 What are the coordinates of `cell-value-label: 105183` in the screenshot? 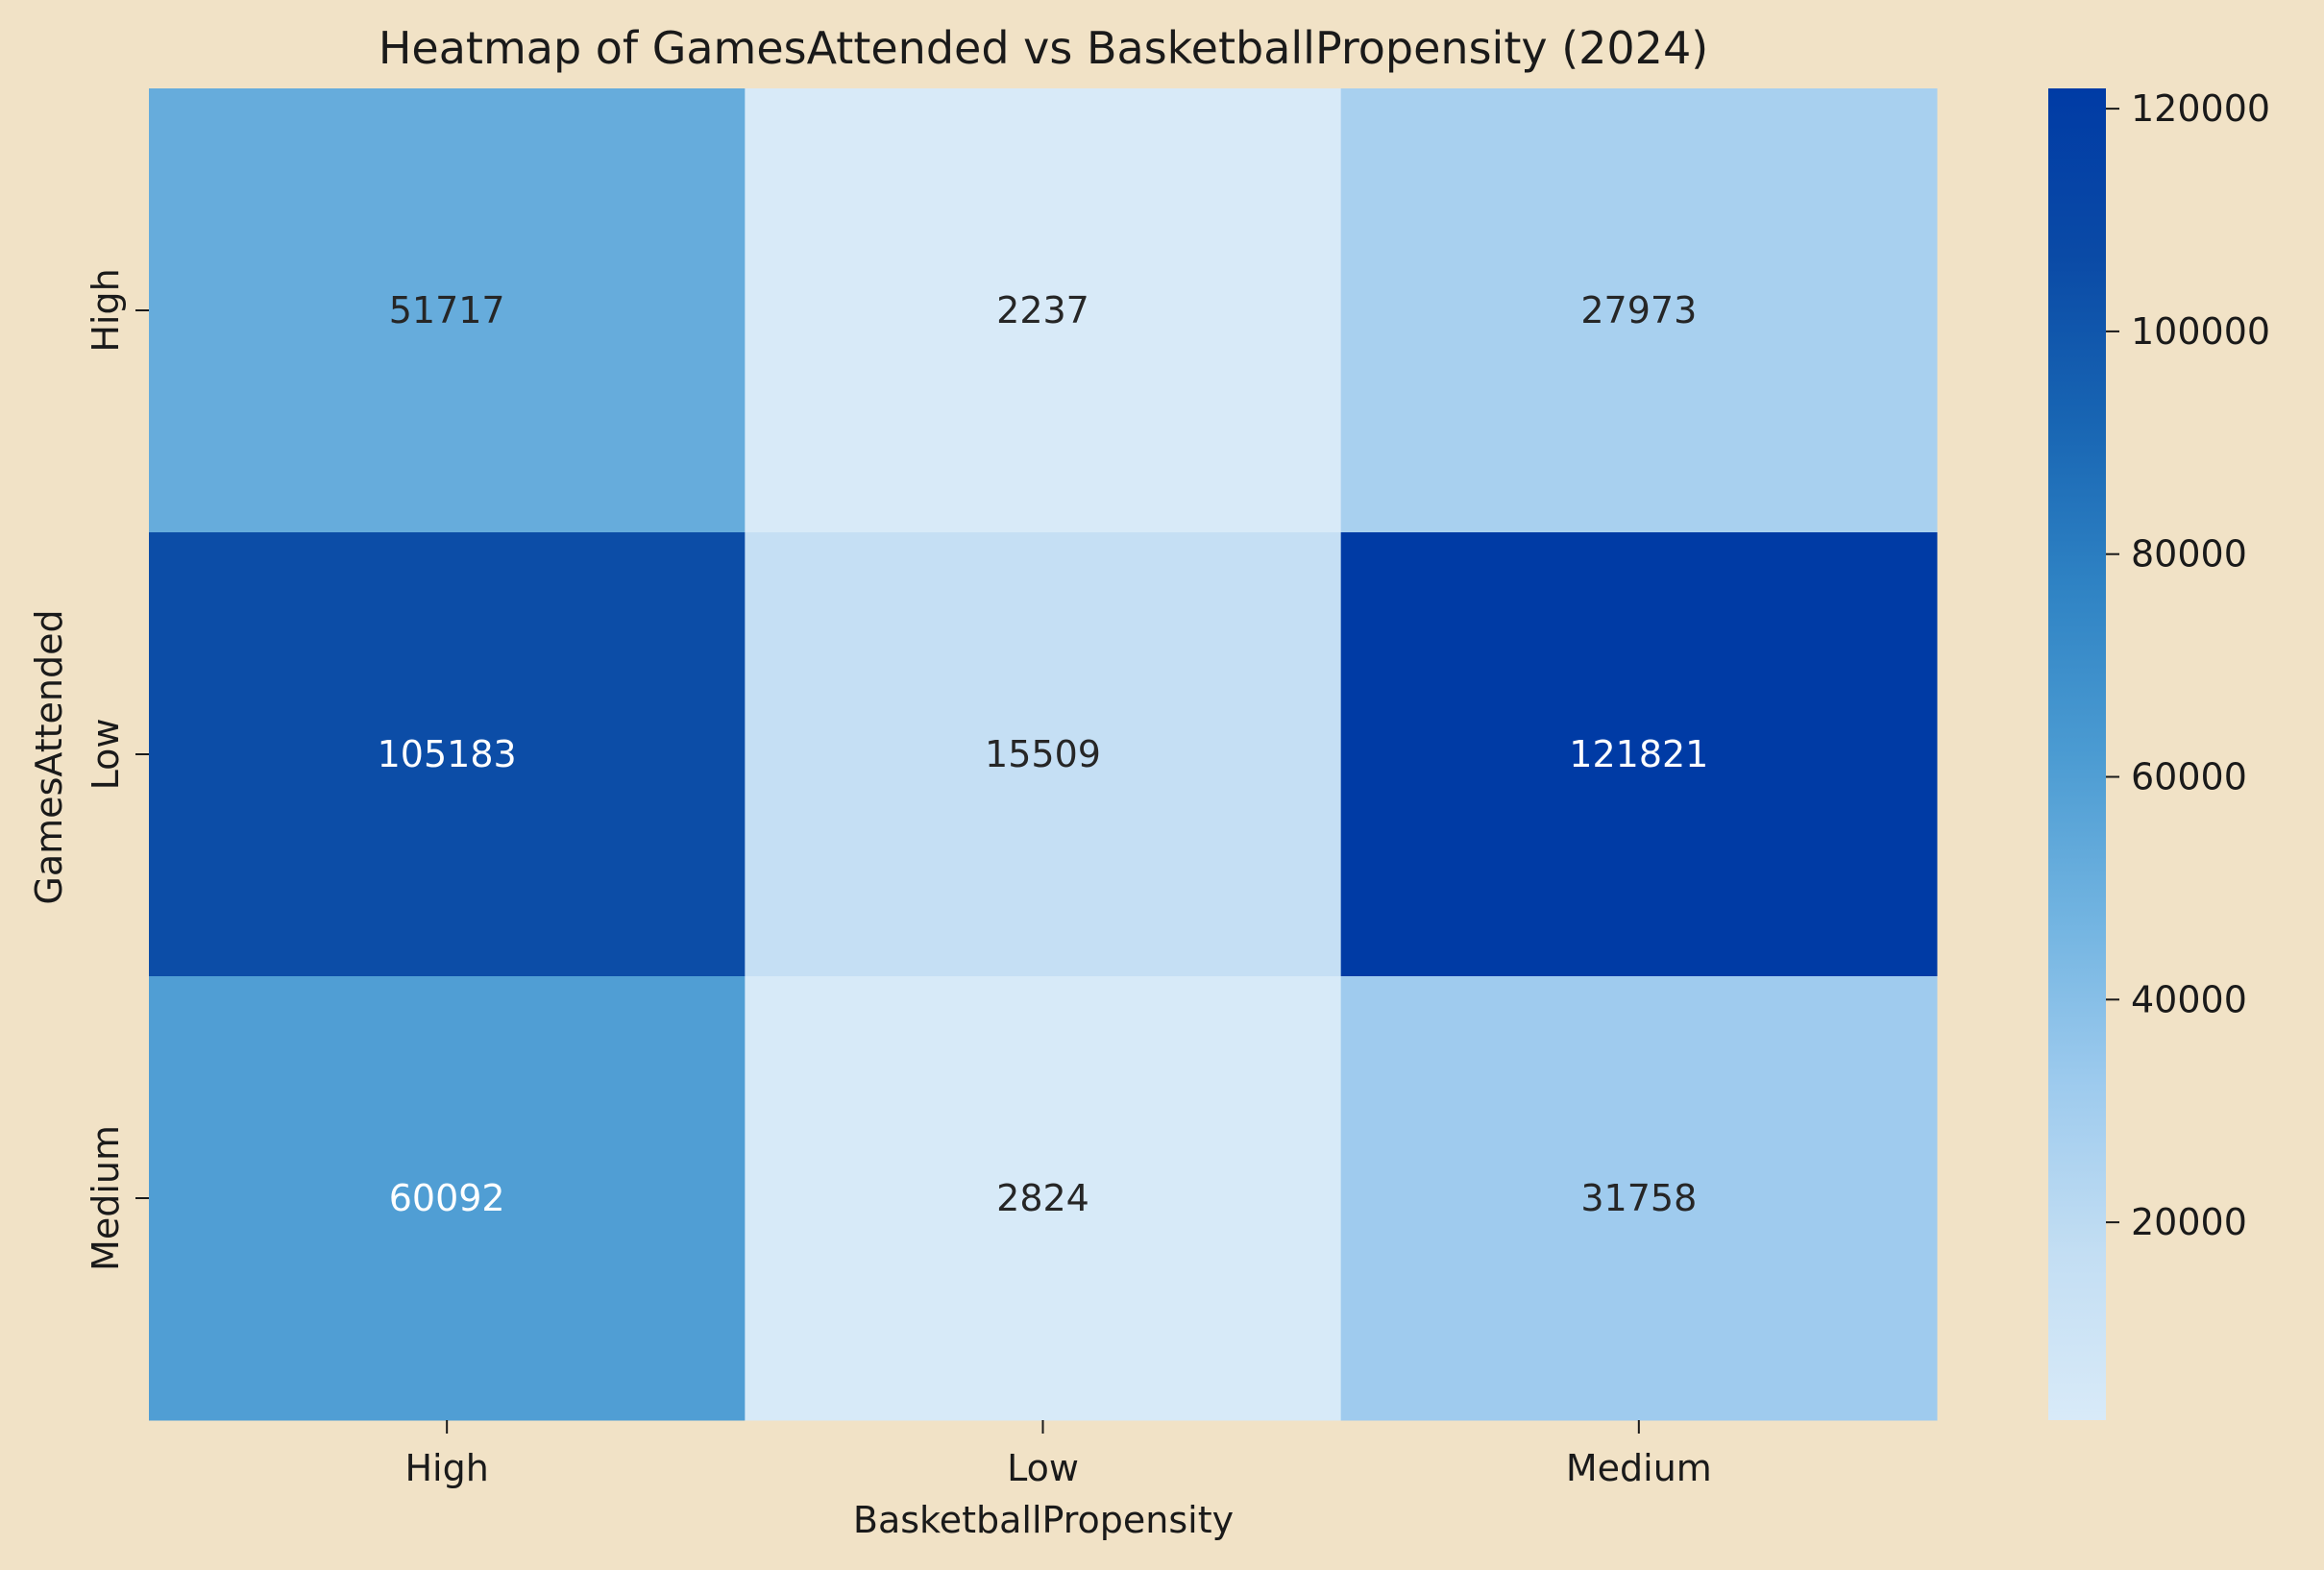 It's located at (447, 754).